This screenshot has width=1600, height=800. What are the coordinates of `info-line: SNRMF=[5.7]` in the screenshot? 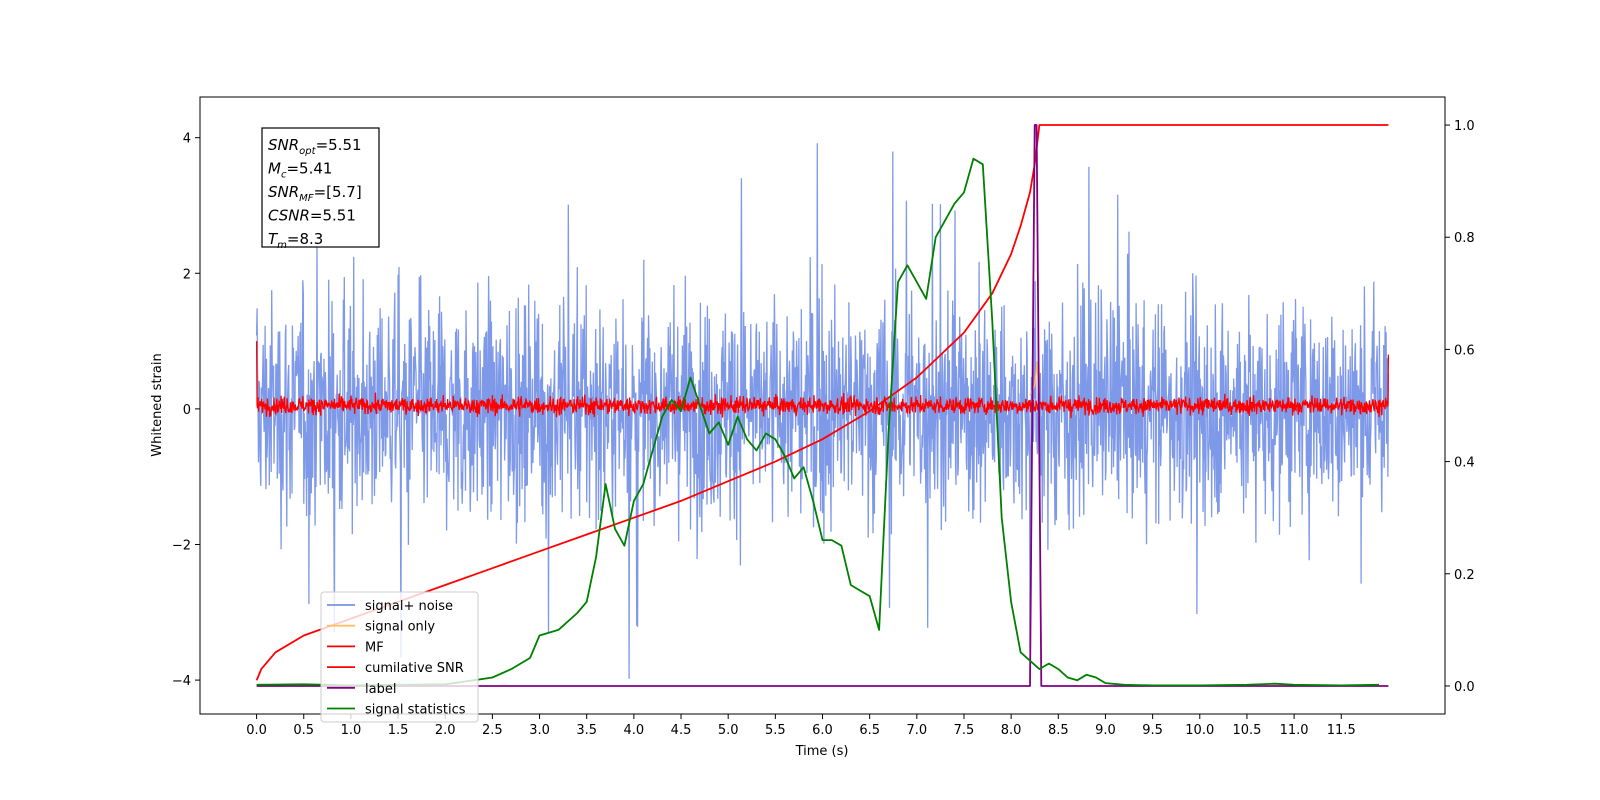 It's located at (315, 193).